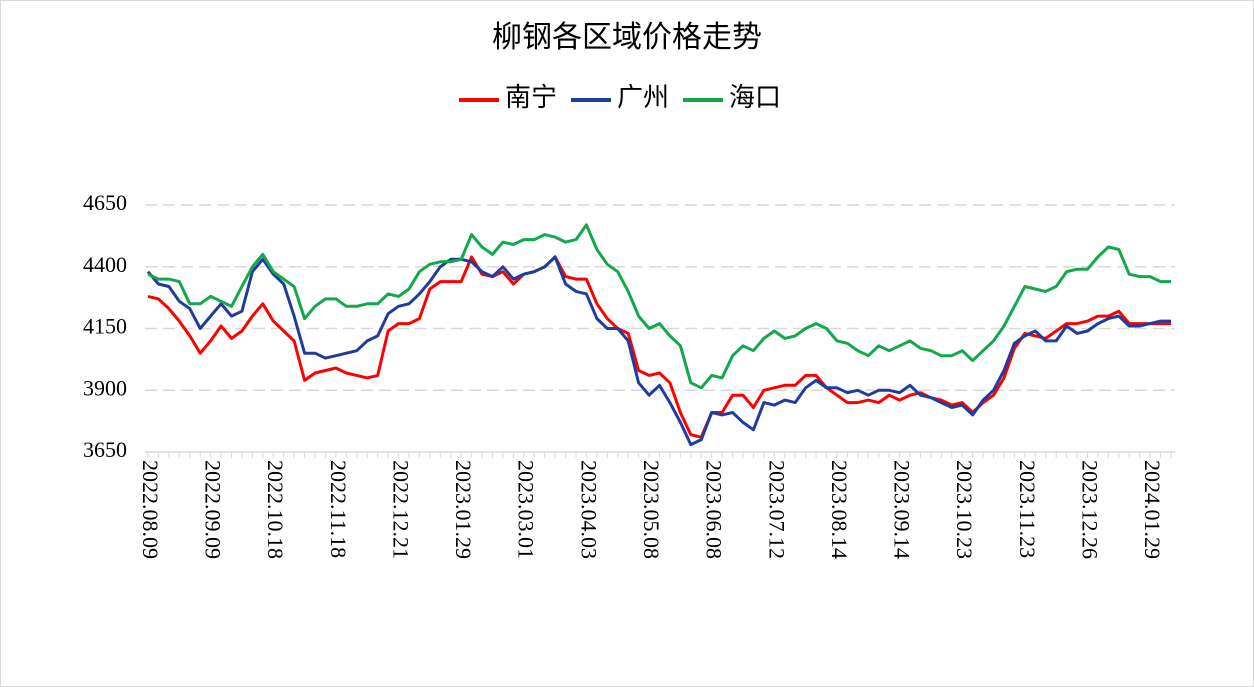 The width and height of the screenshot is (1254, 687). Describe the element at coordinates (964, 509) in the screenshot. I see `x-tick-label: 2023.10.23` at that location.